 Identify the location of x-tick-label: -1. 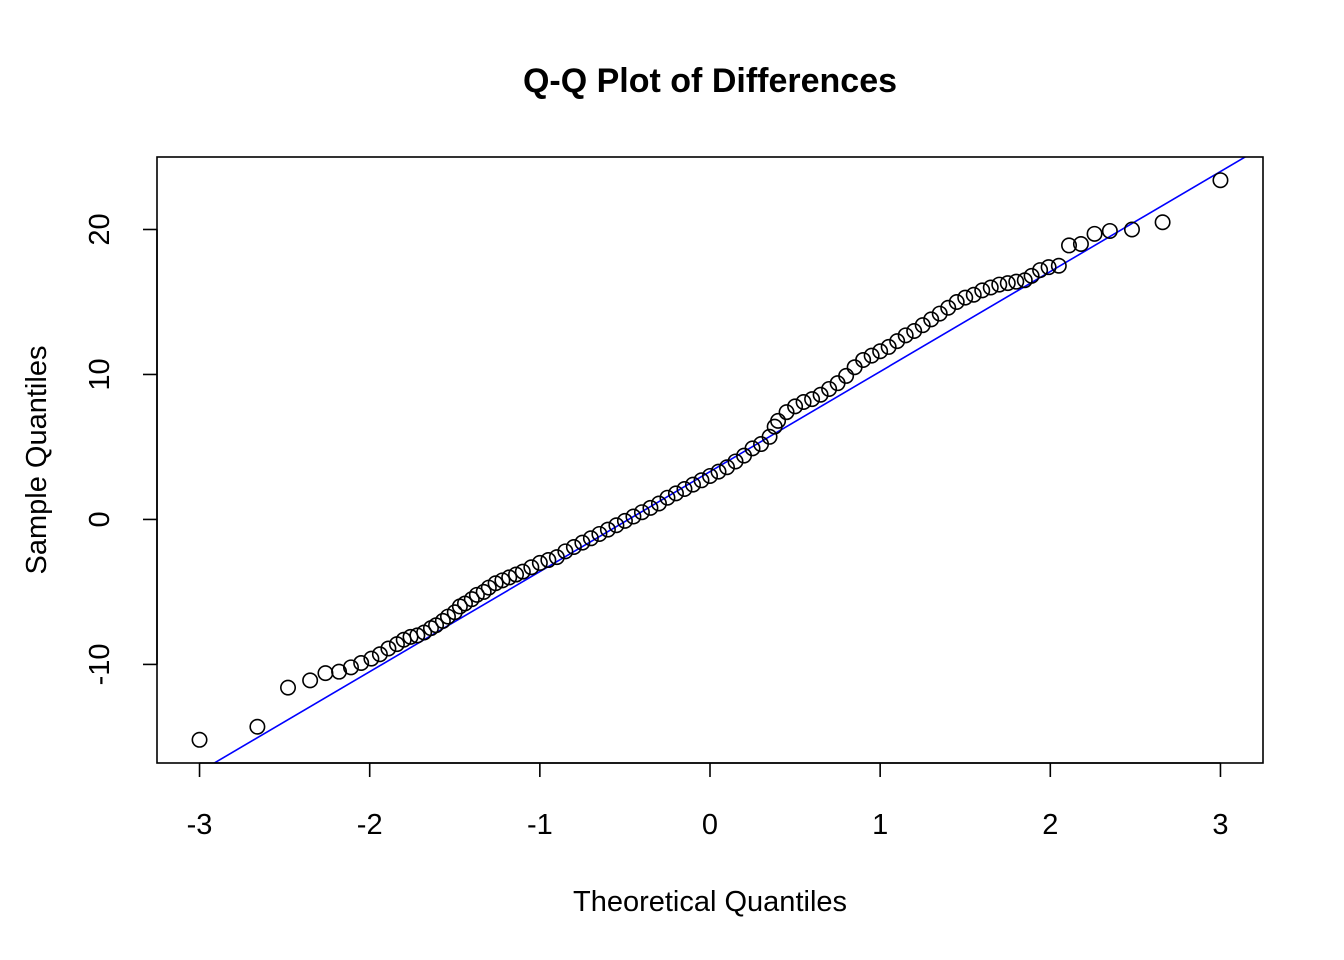
(540, 825).